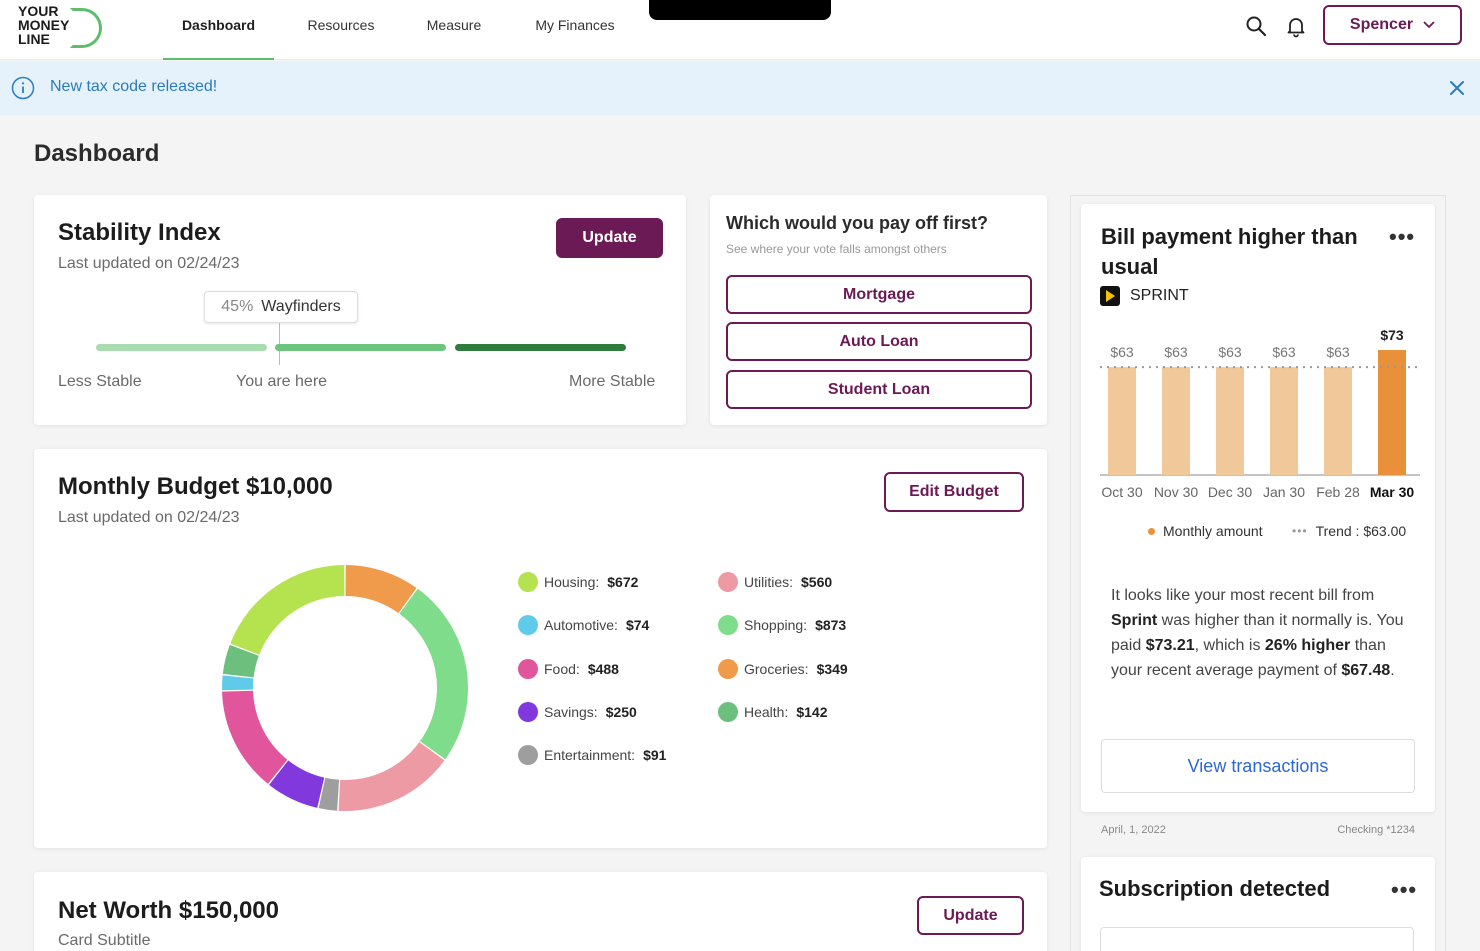 Image resolution: width=1480 pixels, height=951 pixels. Describe the element at coordinates (812, 711) in the screenshot. I see `legend-value: $142` at that location.